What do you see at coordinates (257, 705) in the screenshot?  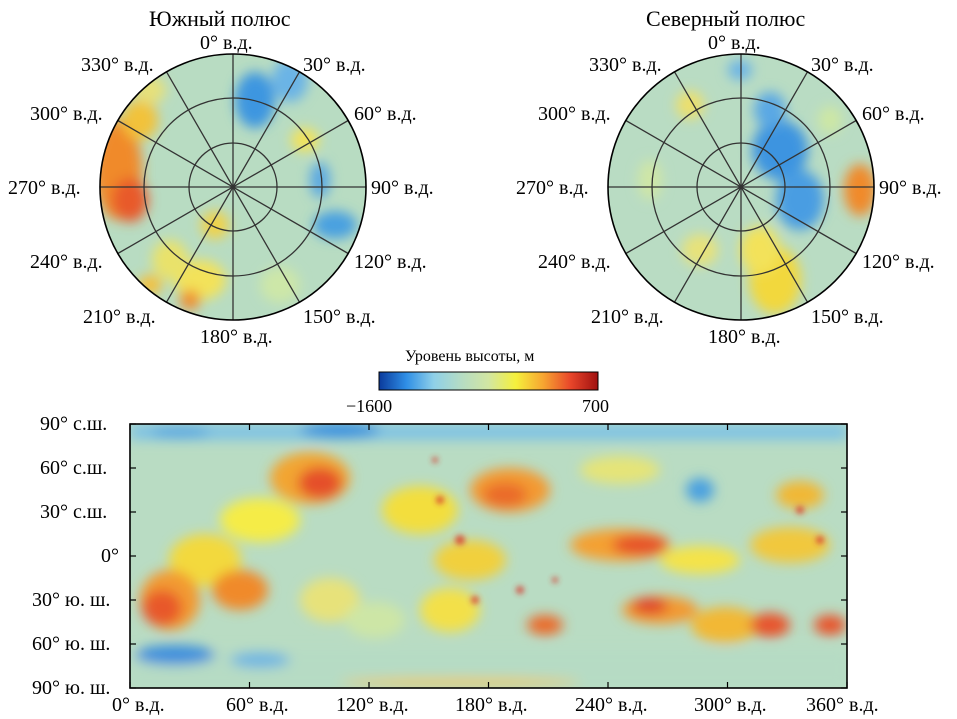 I see `lon-label: 60° в.д.` at bounding box center [257, 705].